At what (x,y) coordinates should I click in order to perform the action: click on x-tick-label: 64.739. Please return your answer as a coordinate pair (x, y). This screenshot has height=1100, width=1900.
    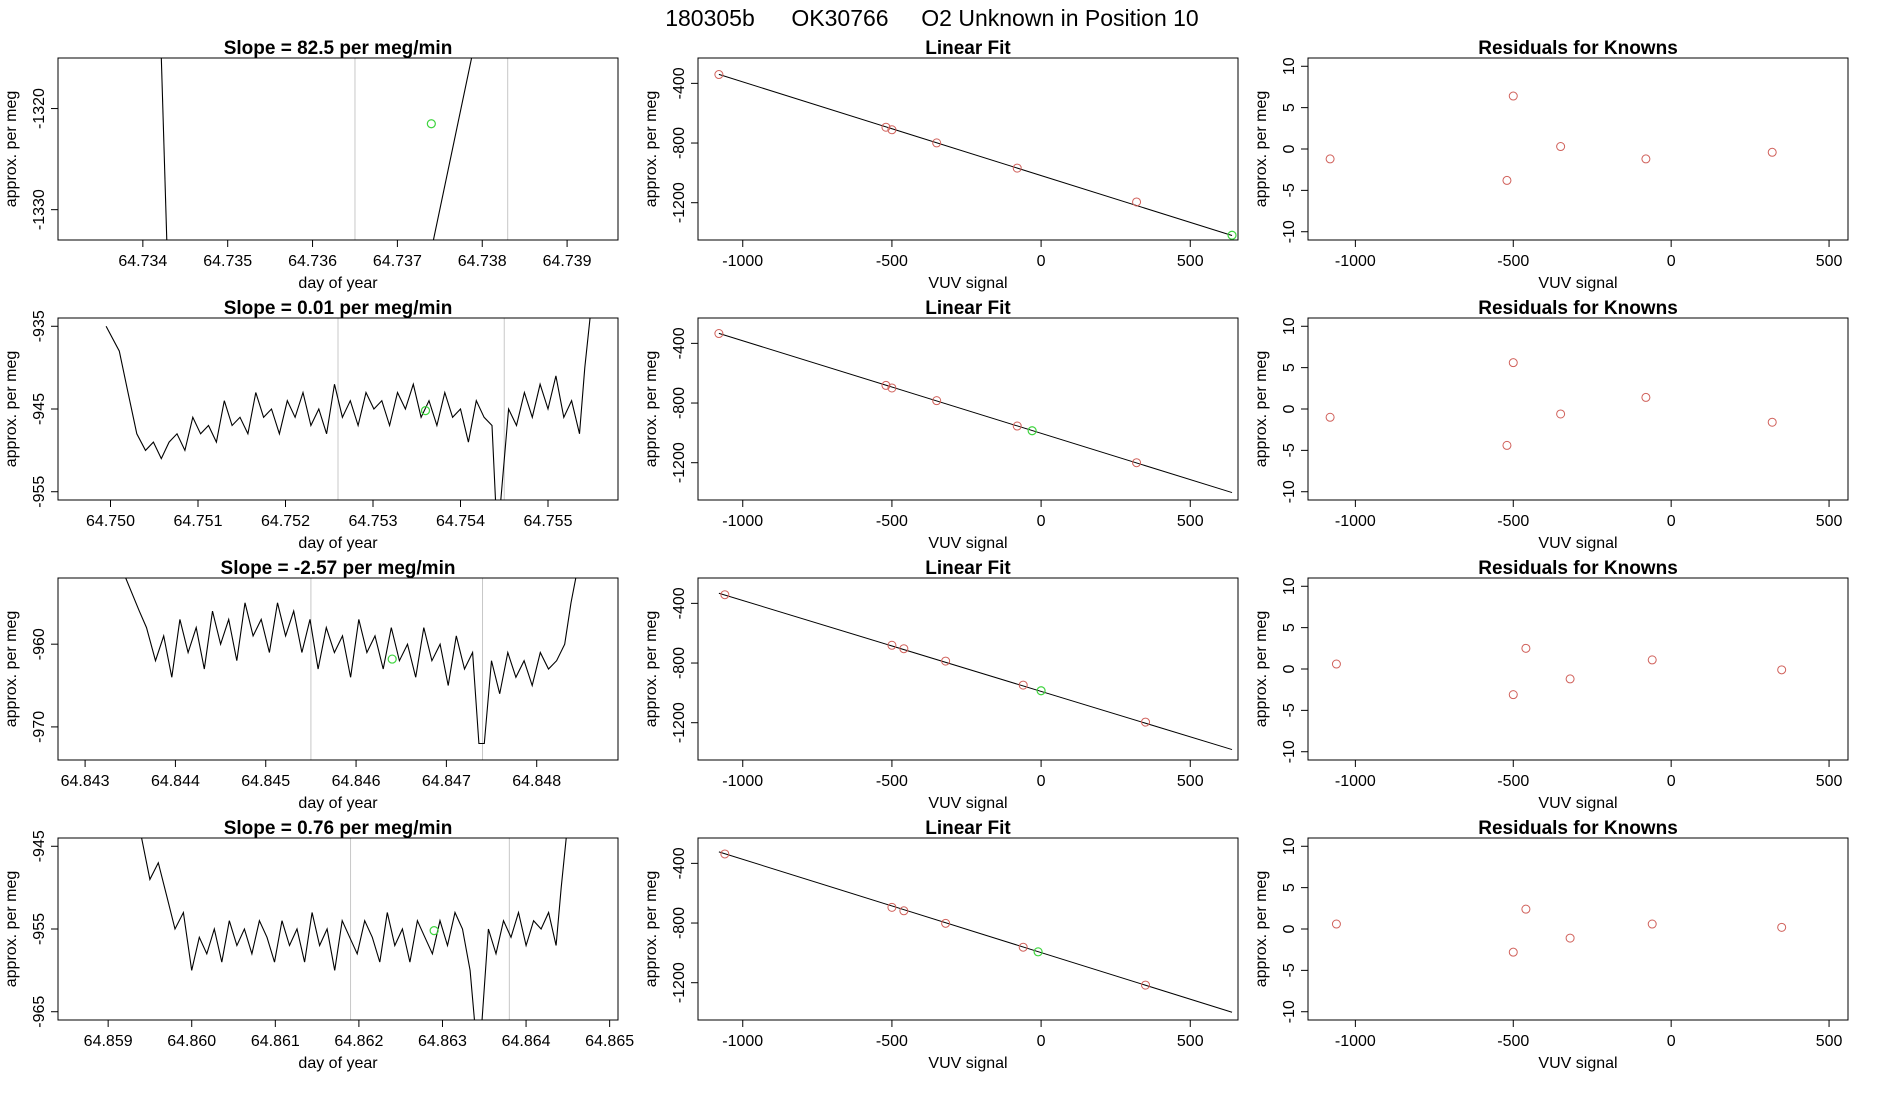
    Looking at the image, I should click on (567, 261).